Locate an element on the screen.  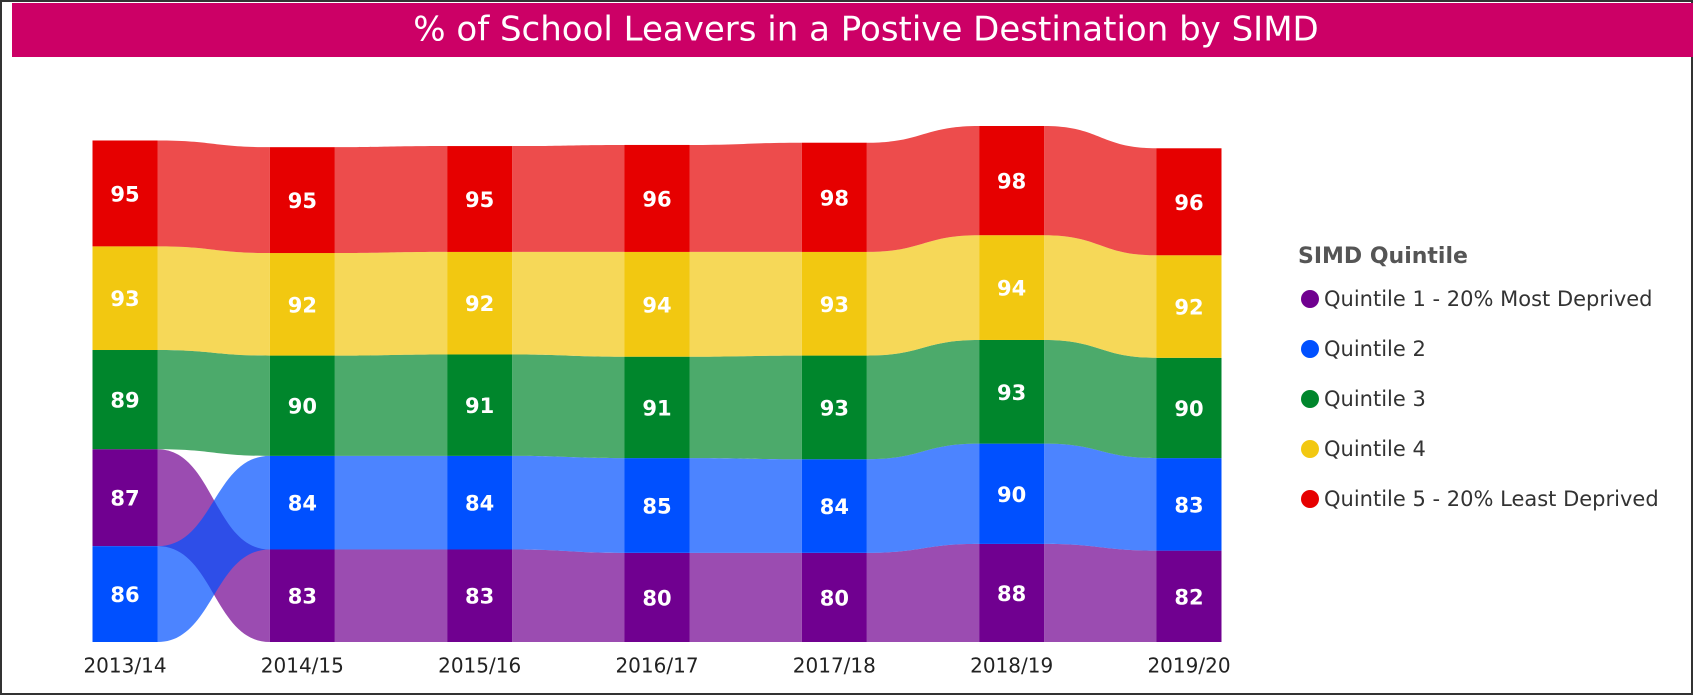
data-label: 87 is located at coordinates (124, 499).